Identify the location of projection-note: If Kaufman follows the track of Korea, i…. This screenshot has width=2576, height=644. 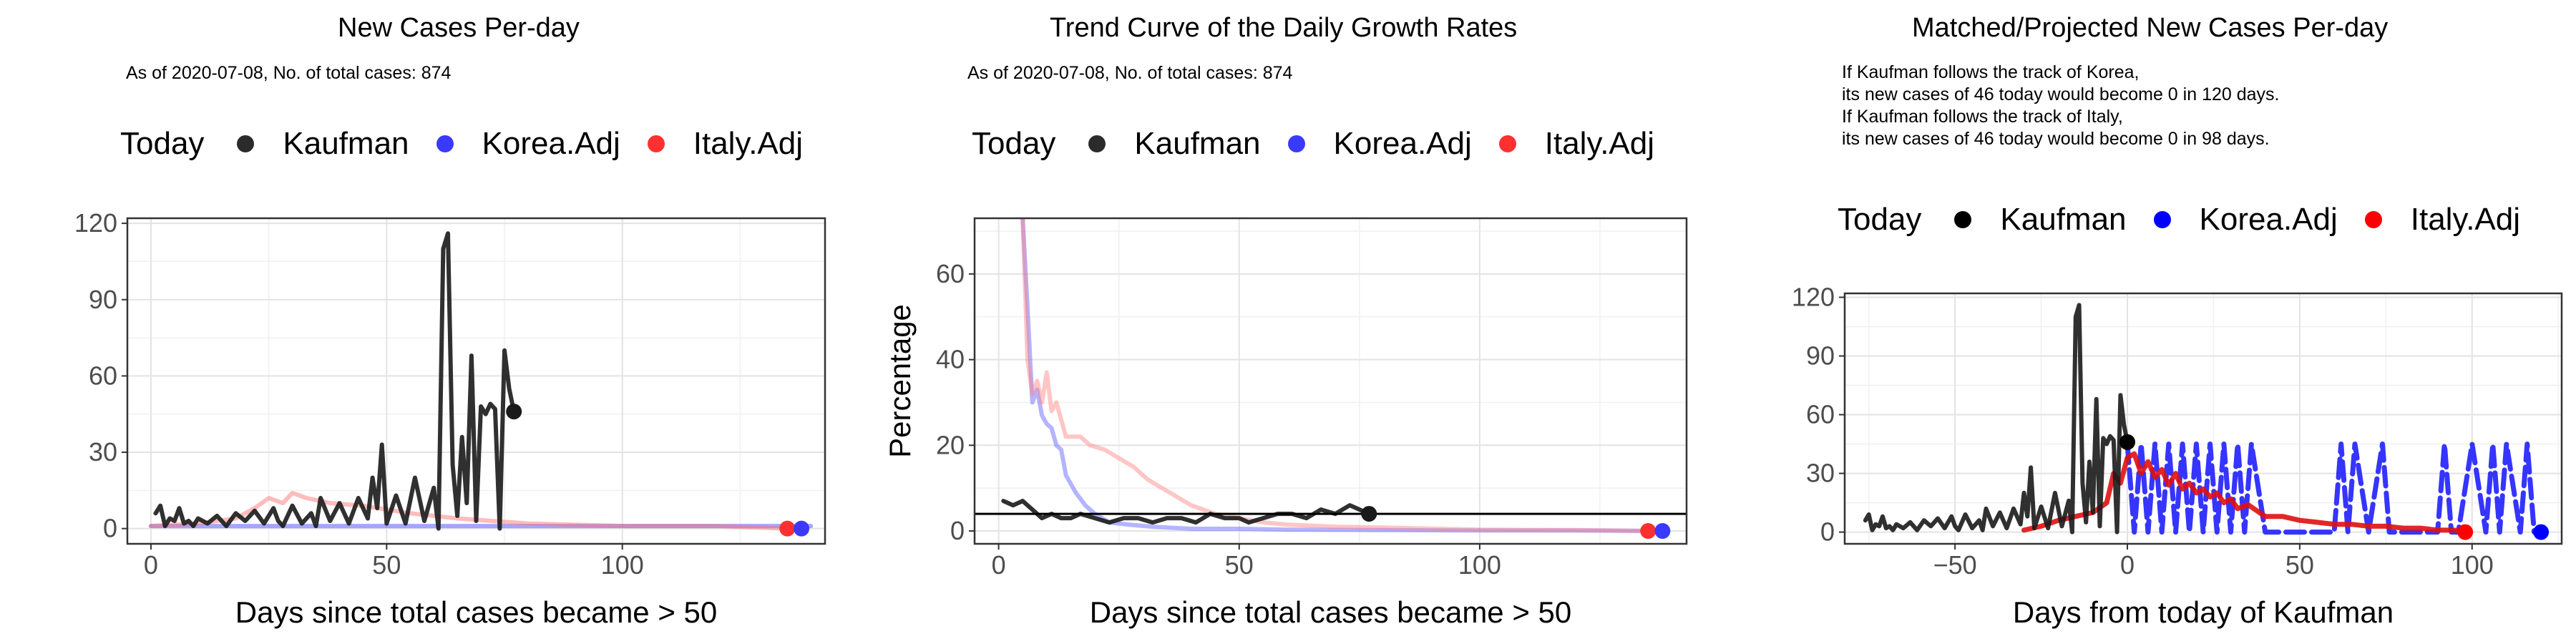
(2060, 106).